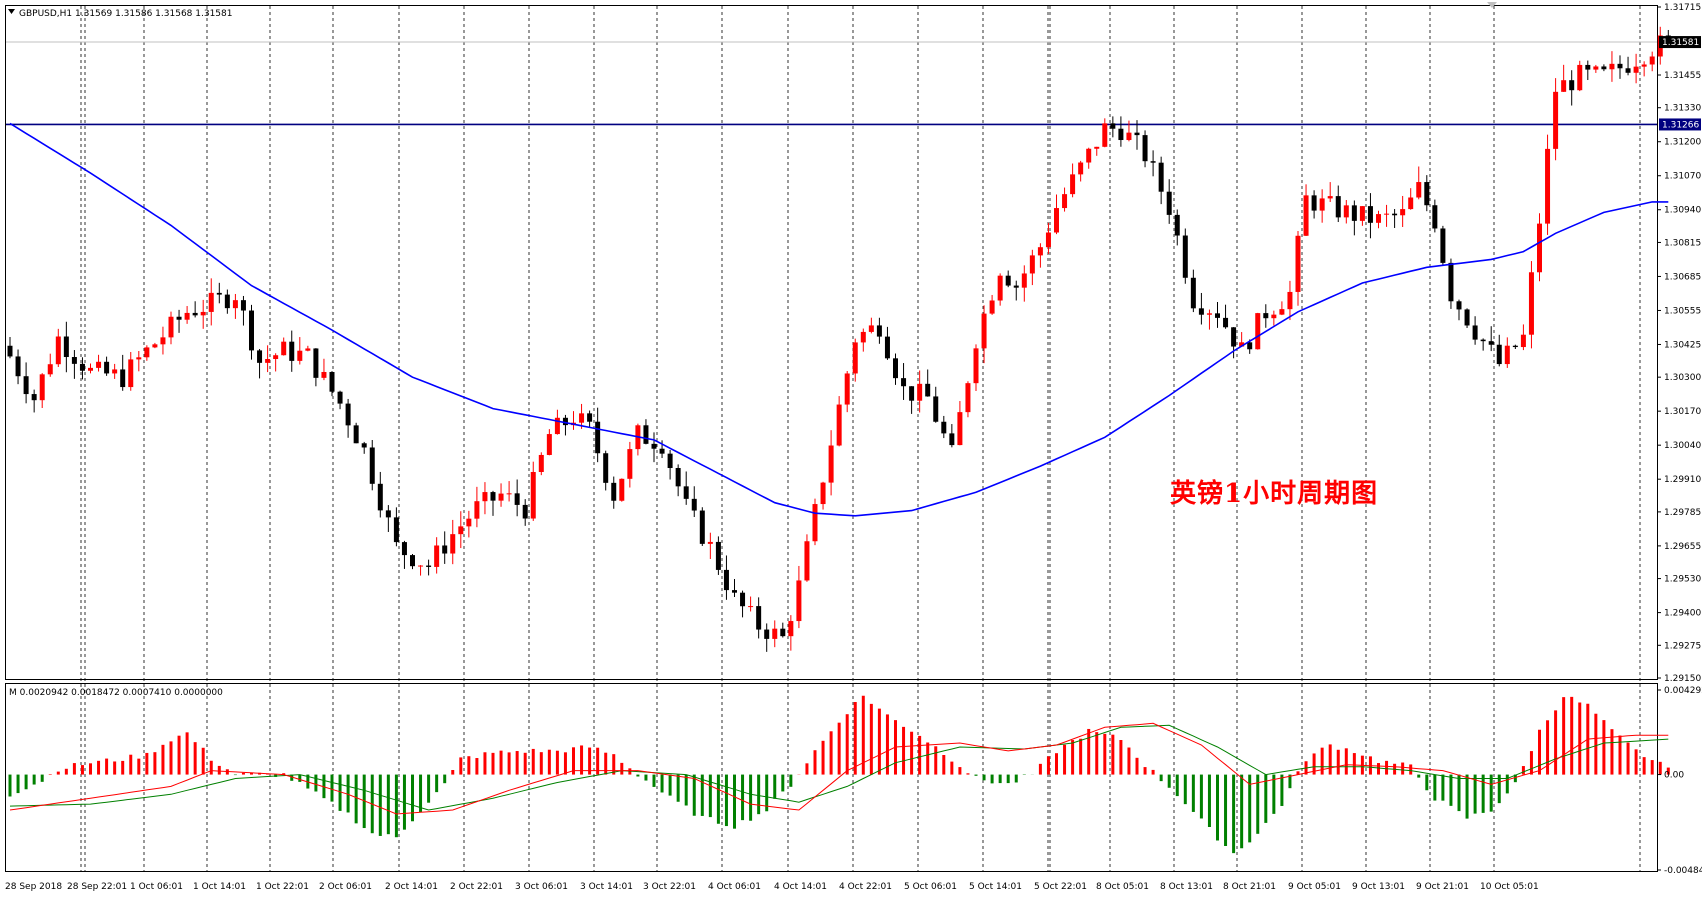  Describe the element at coordinates (1682, 177) in the screenshot. I see `price-tick-label: 1.31070` at that location.